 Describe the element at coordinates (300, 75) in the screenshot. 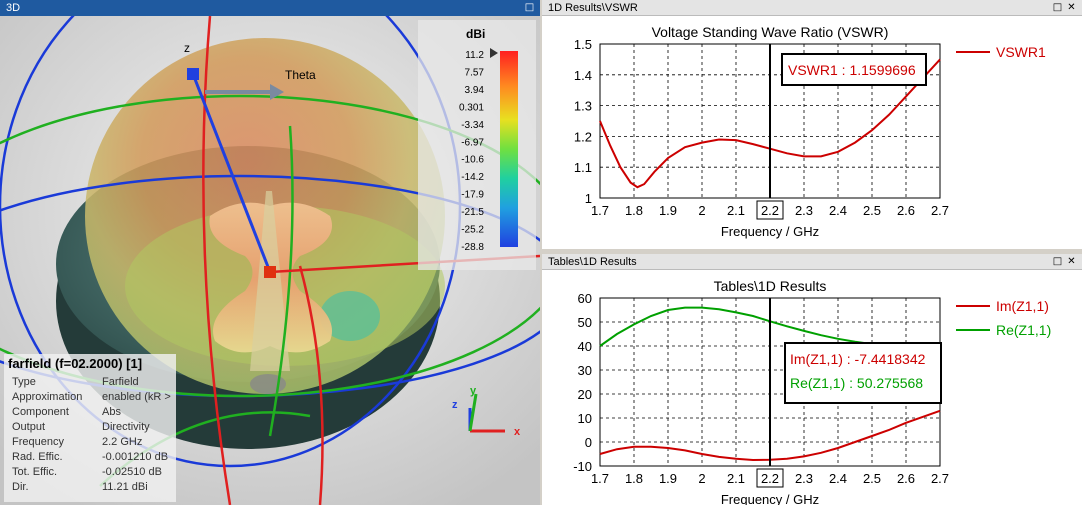

I see `theta-label: Theta` at that location.